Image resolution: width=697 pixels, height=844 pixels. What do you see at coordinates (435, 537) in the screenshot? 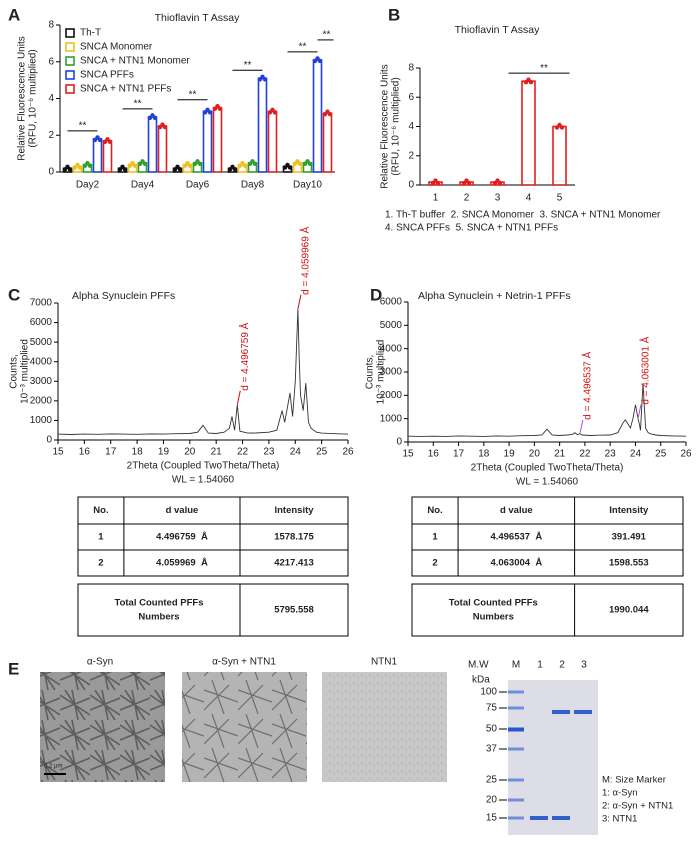
I see `table-cell: 1` at bounding box center [435, 537].